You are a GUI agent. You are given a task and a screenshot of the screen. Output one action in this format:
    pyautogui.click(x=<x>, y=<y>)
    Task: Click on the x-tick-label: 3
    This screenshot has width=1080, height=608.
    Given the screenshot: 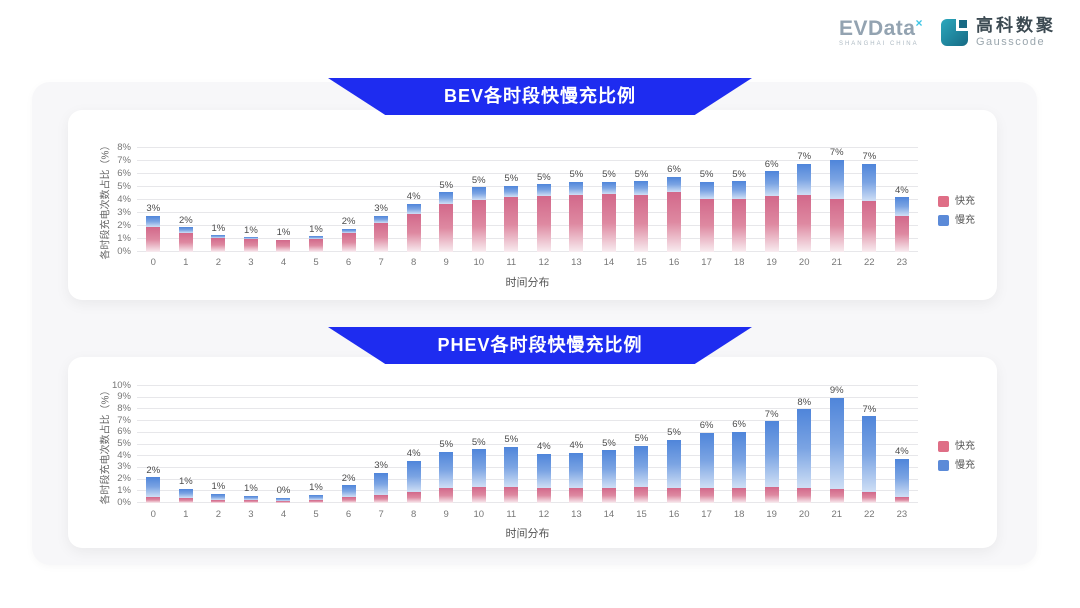 What is the action you would take?
    pyautogui.click(x=251, y=262)
    